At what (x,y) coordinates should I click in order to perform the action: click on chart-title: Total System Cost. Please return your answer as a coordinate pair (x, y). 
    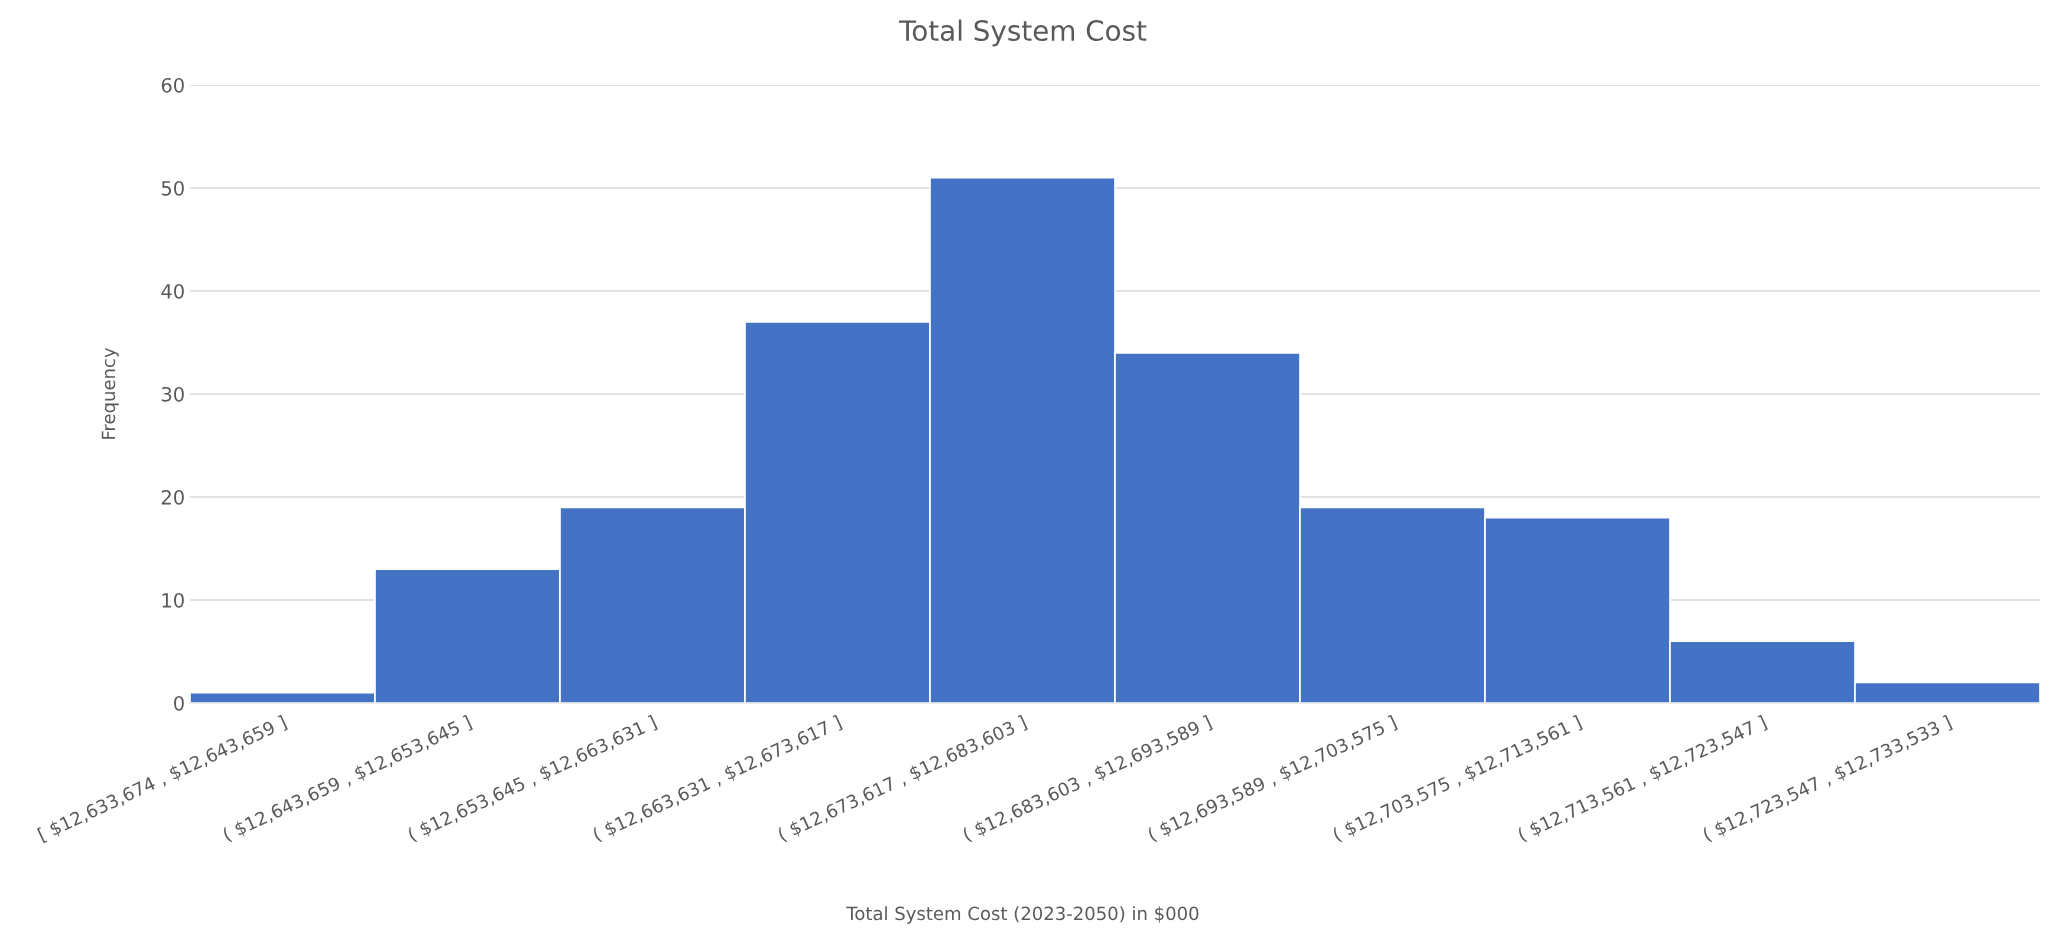
    Looking at the image, I should click on (1022, 33).